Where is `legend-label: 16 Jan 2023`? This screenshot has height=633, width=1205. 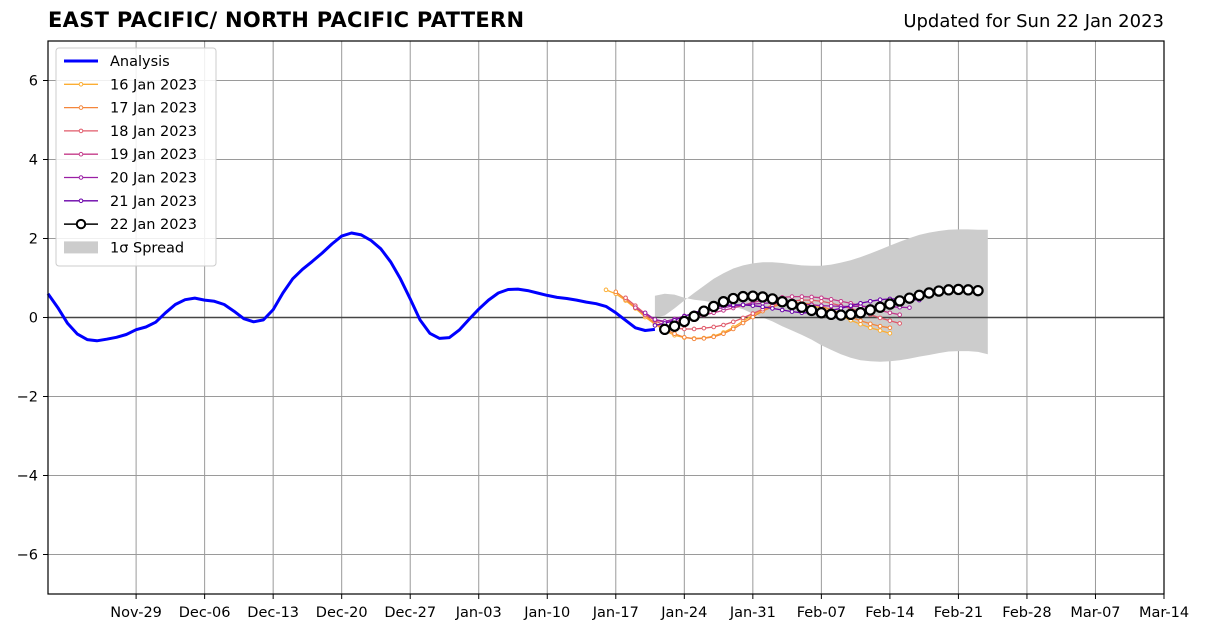 legend-label: 16 Jan 2023 is located at coordinates (153, 85).